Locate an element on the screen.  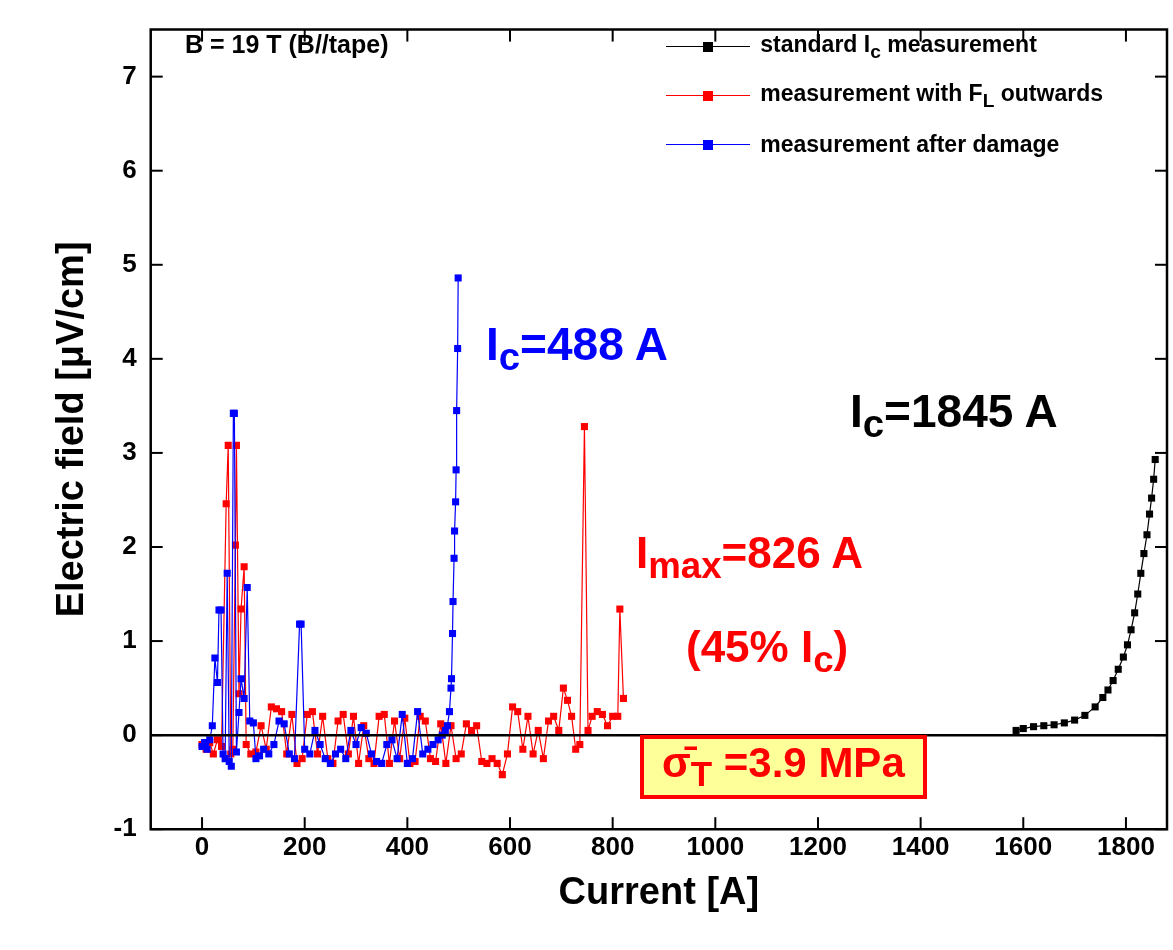
y-tick-label: 3 is located at coordinates (129, 451).